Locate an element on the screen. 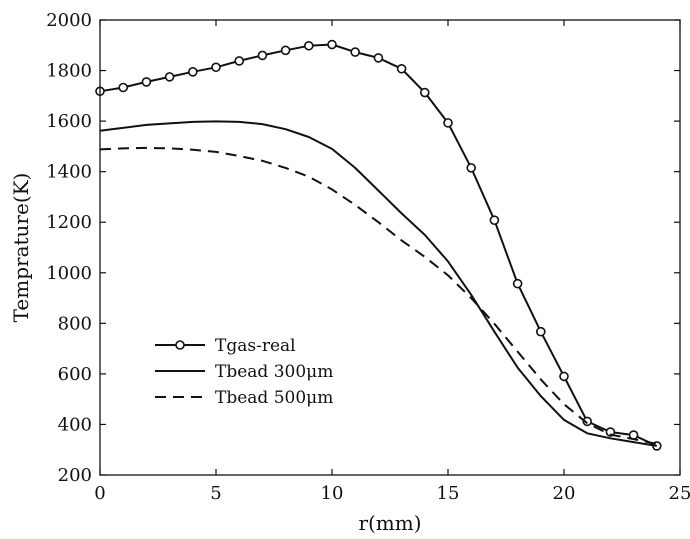 This screenshot has width=690, height=539. y-tick-label: 1200 is located at coordinates (69, 222).